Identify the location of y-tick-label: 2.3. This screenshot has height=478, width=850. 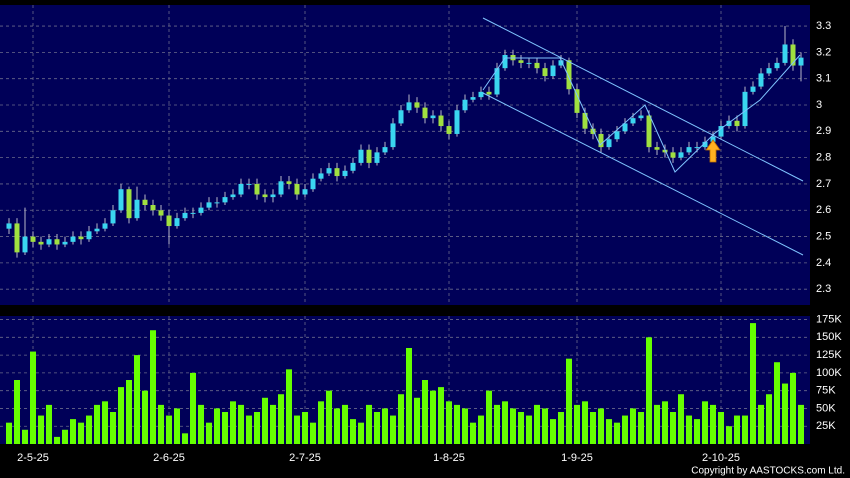
(823, 289).